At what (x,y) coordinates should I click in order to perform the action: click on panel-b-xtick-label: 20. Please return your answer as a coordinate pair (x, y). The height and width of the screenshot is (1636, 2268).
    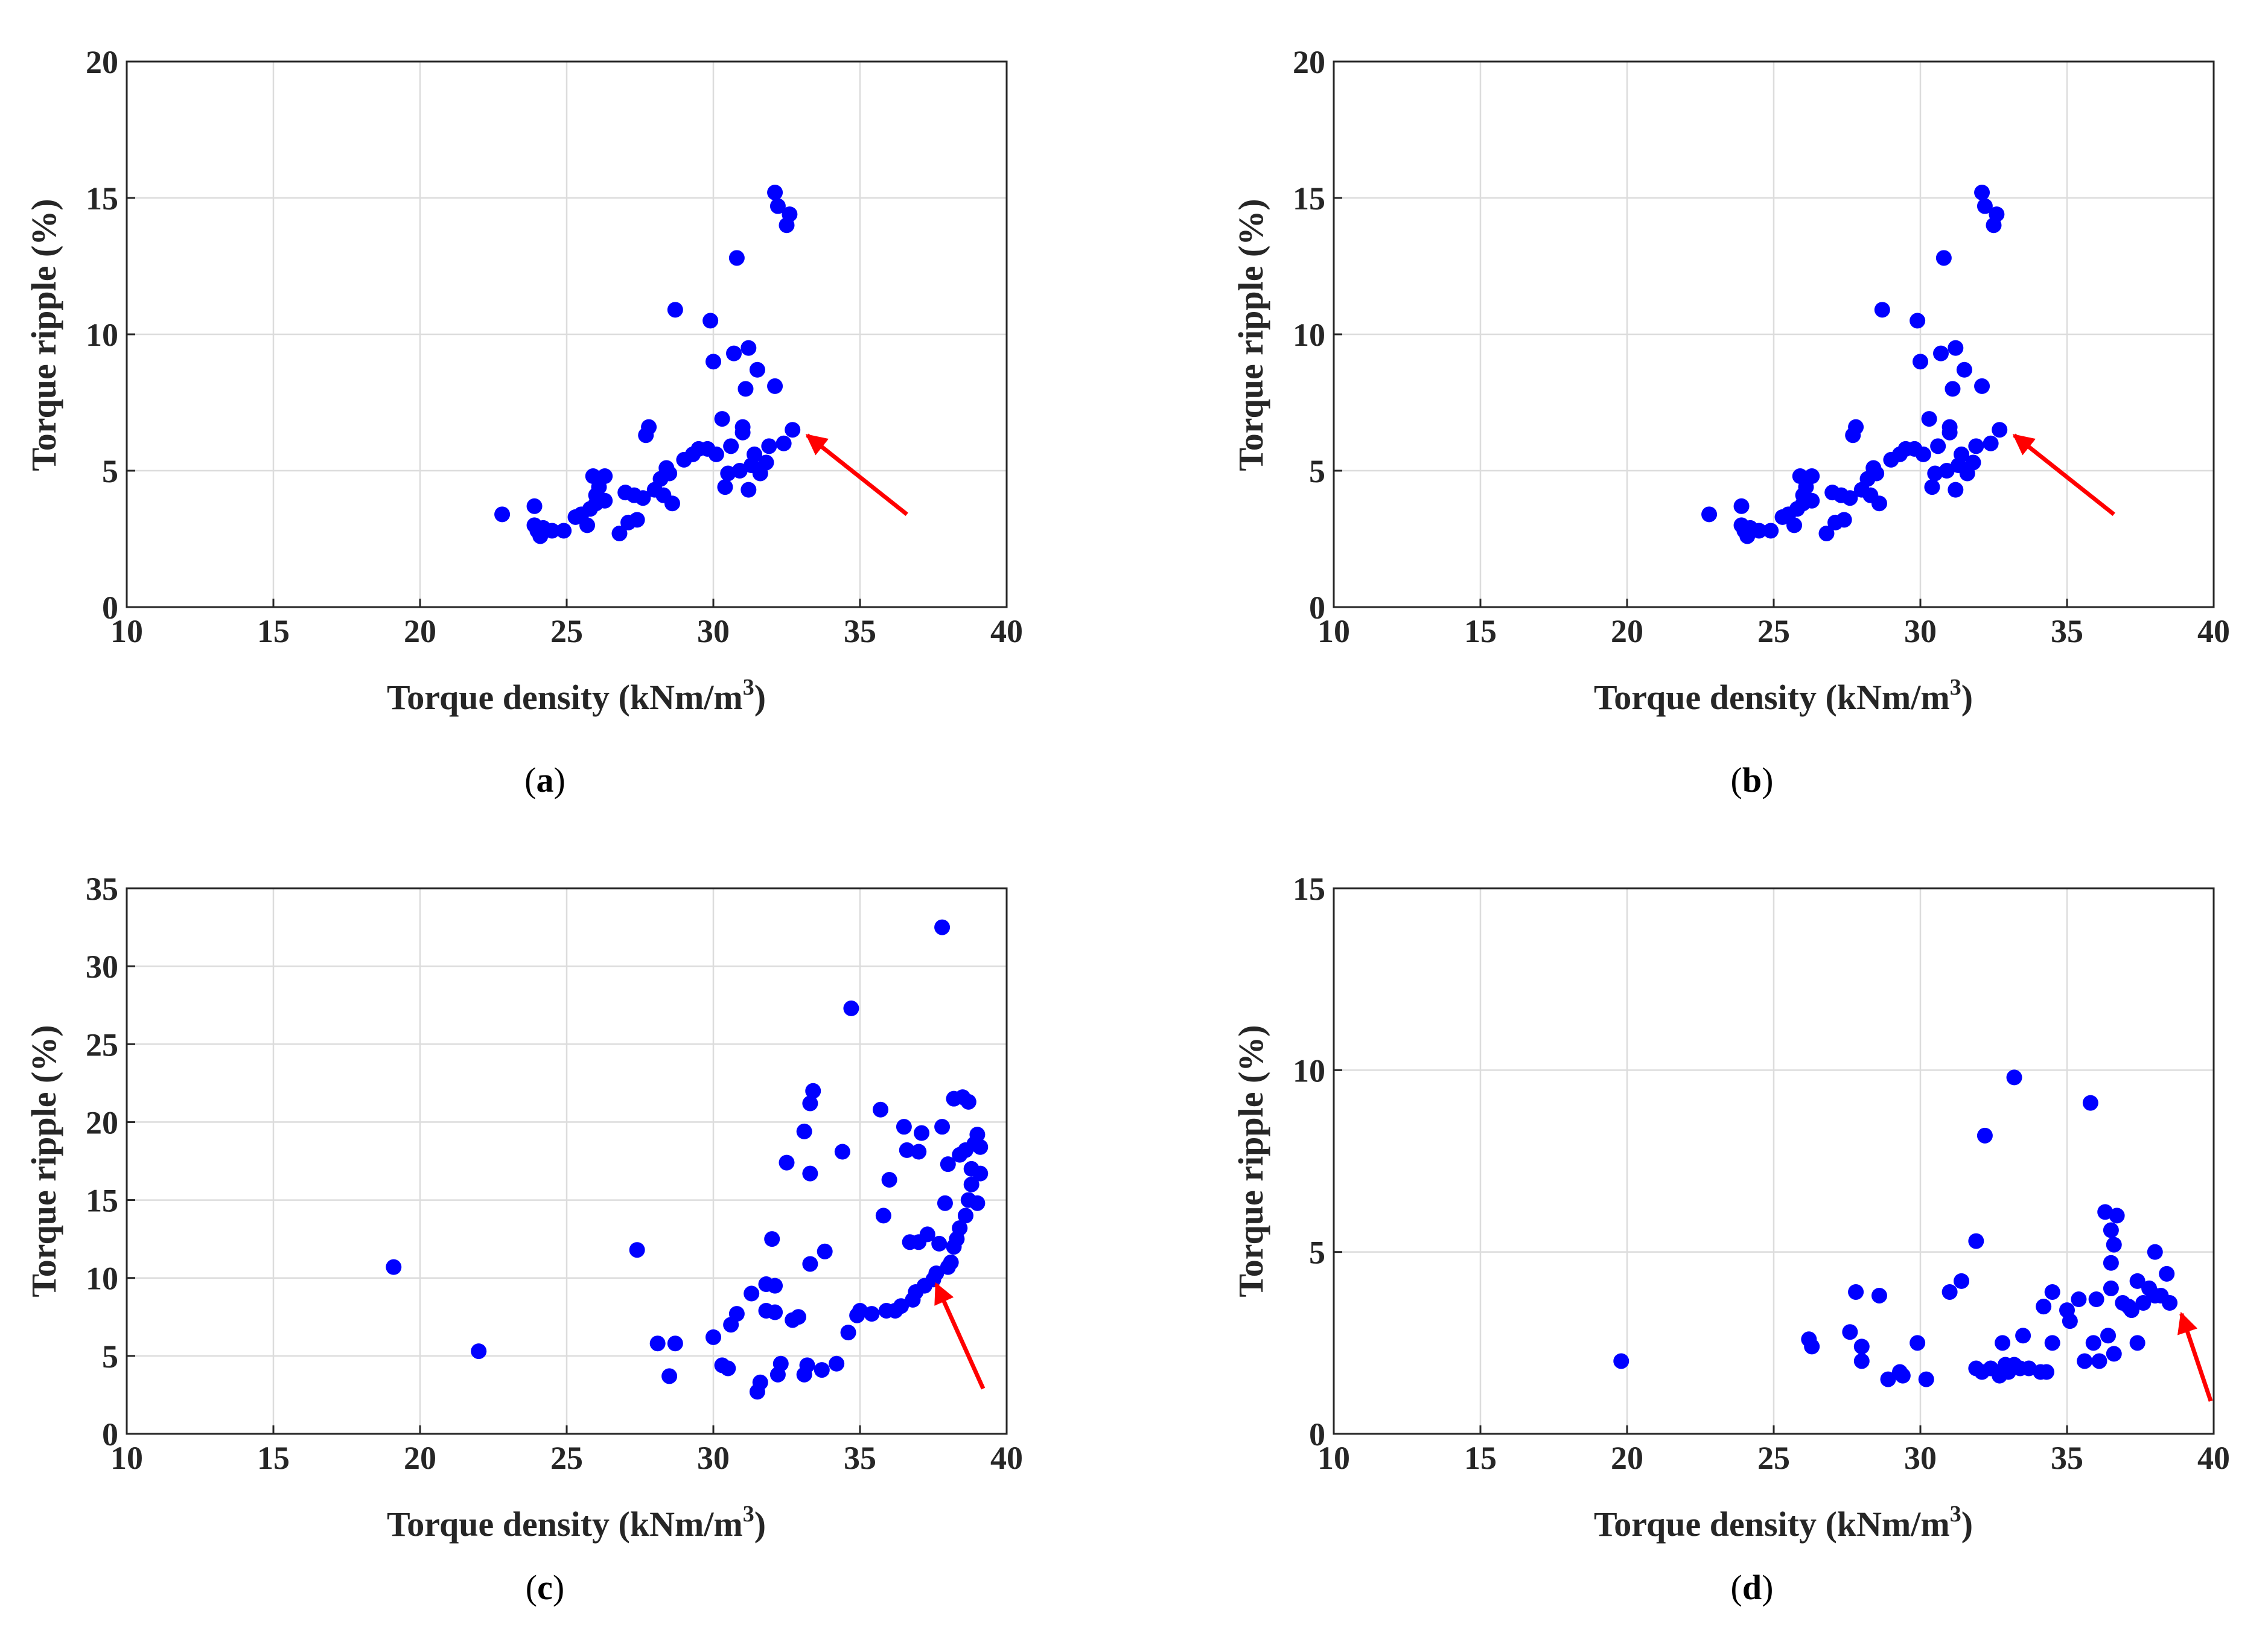
    Looking at the image, I should click on (1627, 631).